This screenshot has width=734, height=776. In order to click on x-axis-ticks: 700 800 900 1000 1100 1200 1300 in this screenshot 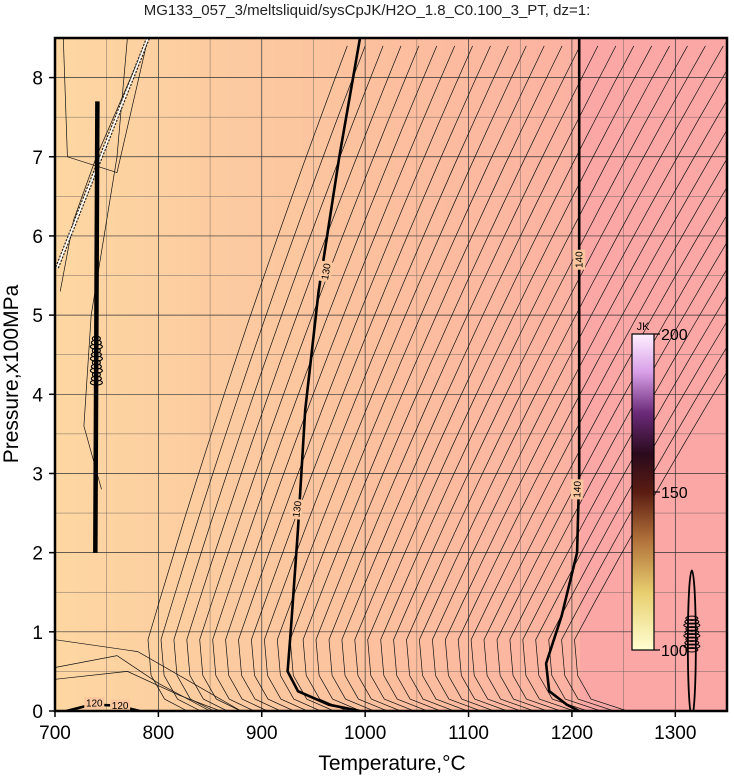, I will do `click(367, 727)`.